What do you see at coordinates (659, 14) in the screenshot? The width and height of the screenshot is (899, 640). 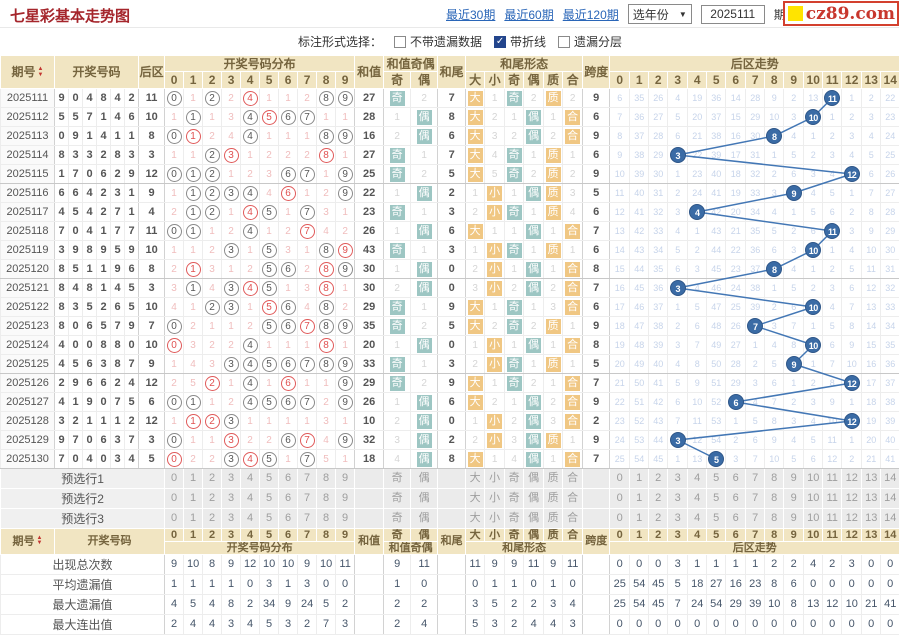 I see `year-select: 选年份 ▼` at bounding box center [659, 14].